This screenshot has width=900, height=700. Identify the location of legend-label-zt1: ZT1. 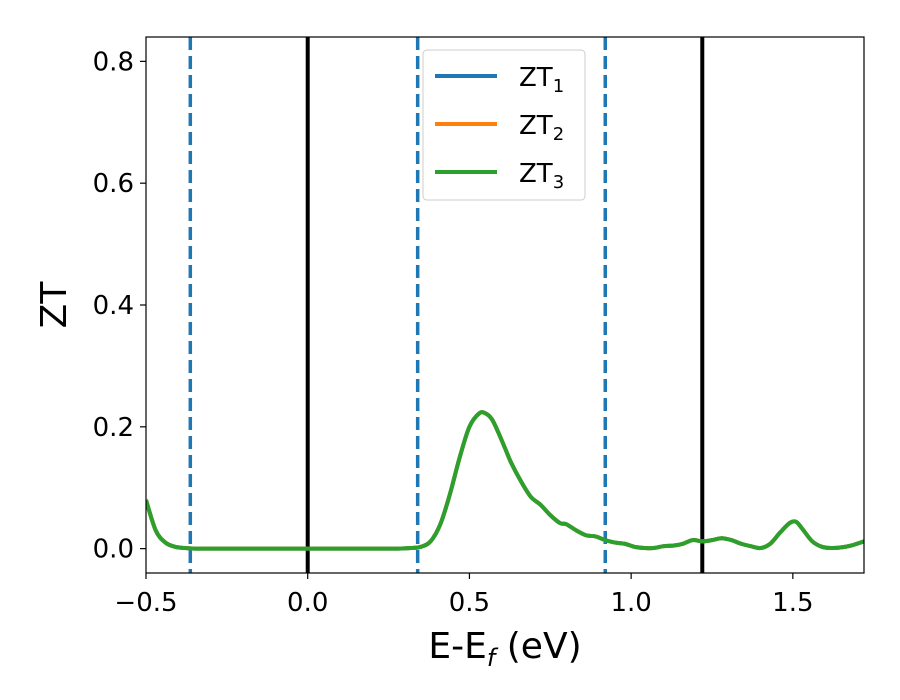
(541, 80).